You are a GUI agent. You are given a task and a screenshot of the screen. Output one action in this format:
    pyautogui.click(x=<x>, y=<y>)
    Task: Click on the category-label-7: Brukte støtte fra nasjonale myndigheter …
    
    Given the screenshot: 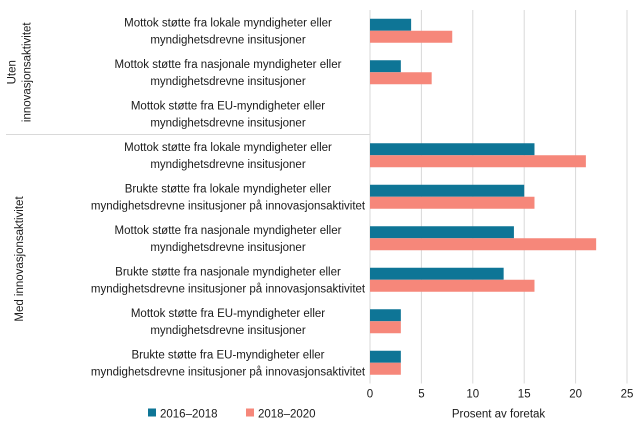 What is the action you would take?
    pyautogui.click(x=228, y=280)
    